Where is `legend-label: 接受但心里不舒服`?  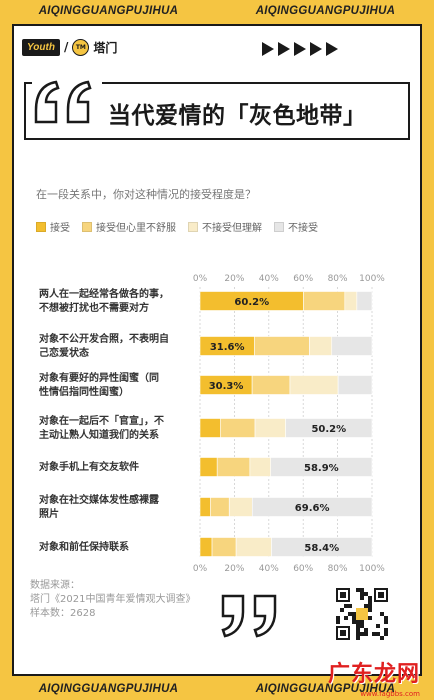 legend-label: 接受但心里不舒服 is located at coordinates (136, 228).